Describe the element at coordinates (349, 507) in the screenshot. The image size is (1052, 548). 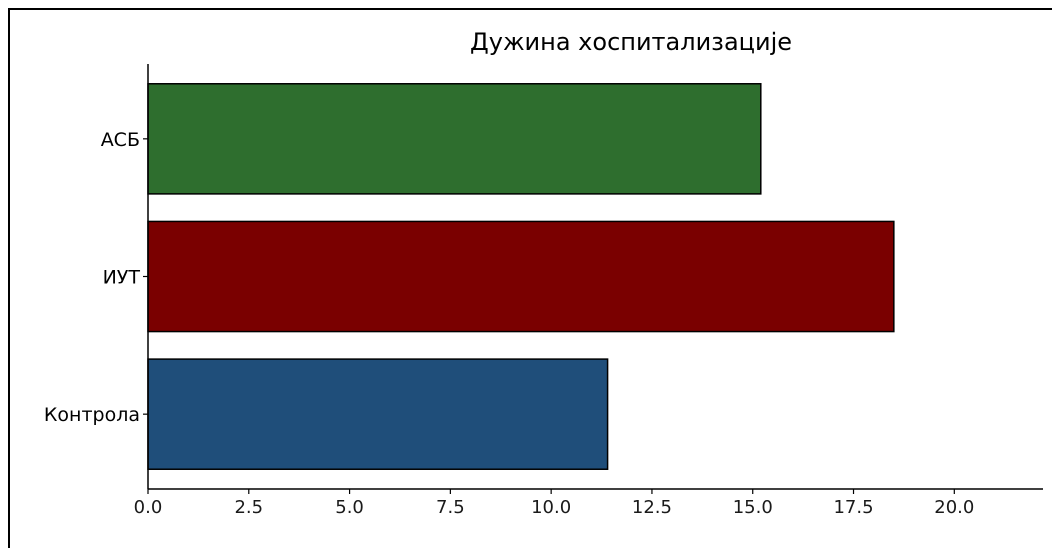
I see `x-tick-label: 5.0` at that location.